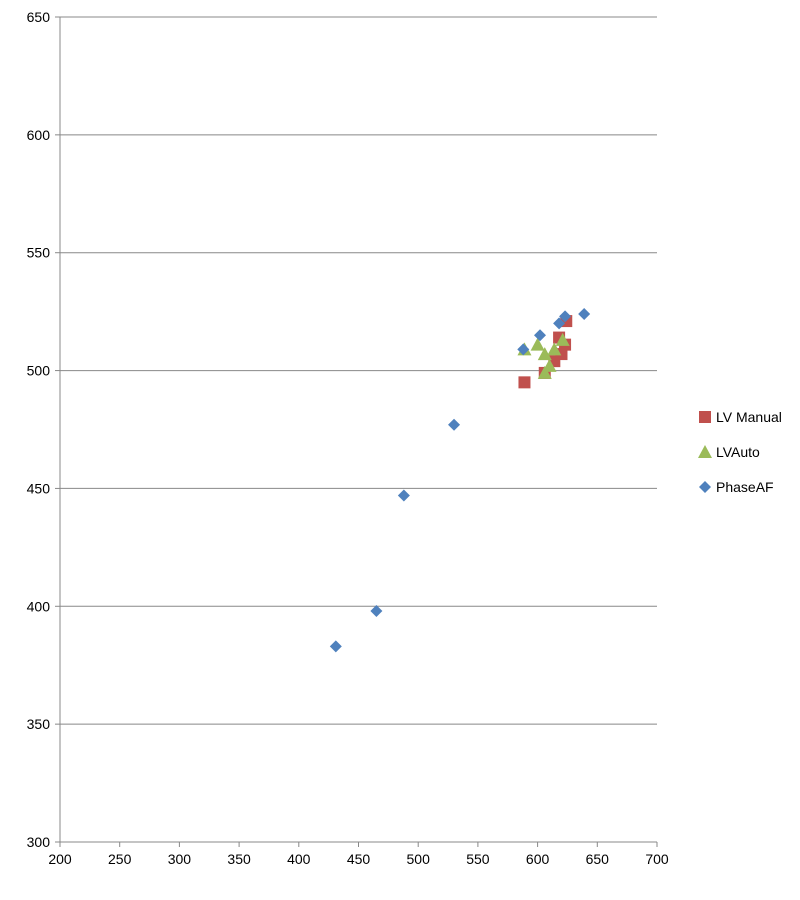 The image size is (800, 900). I want to click on y-tick-label: 400, so click(39, 606).